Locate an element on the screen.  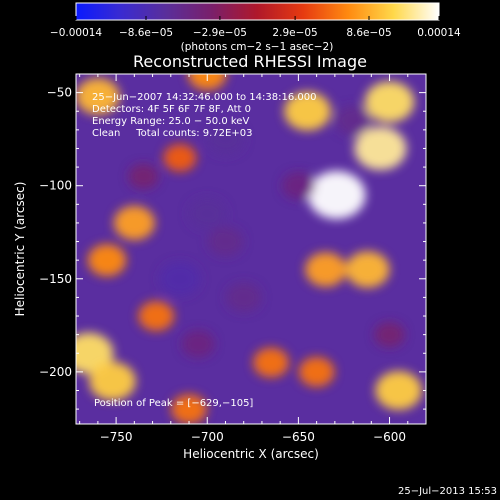
x-tick-label: −650 is located at coordinates (298, 437).